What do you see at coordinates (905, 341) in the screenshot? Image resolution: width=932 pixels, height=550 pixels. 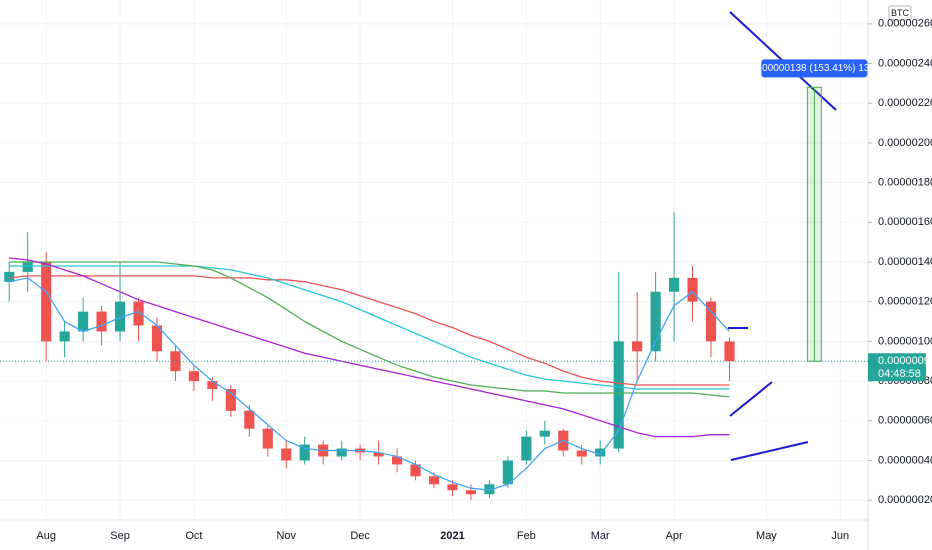 I see `y-tick-label: 0.00000100` at bounding box center [905, 341].